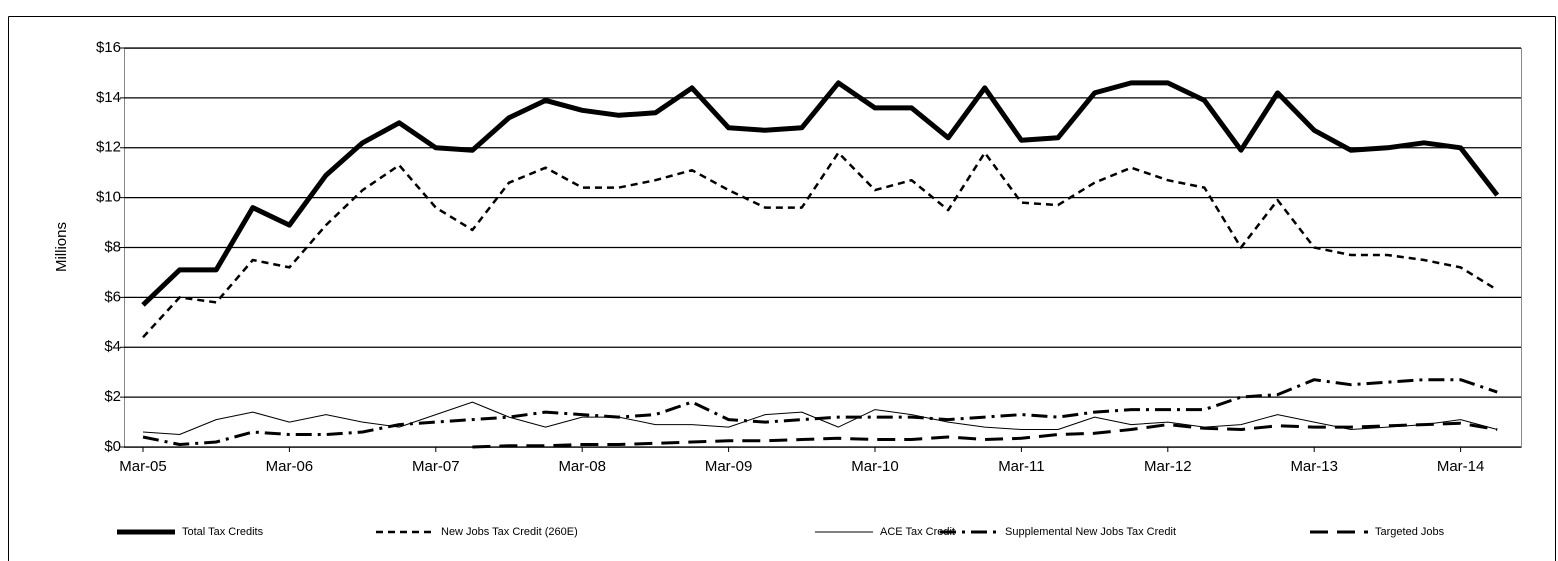  Describe the element at coordinates (582, 466) in the screenshot. I see `x-tick-label: Mar-08` at that location.